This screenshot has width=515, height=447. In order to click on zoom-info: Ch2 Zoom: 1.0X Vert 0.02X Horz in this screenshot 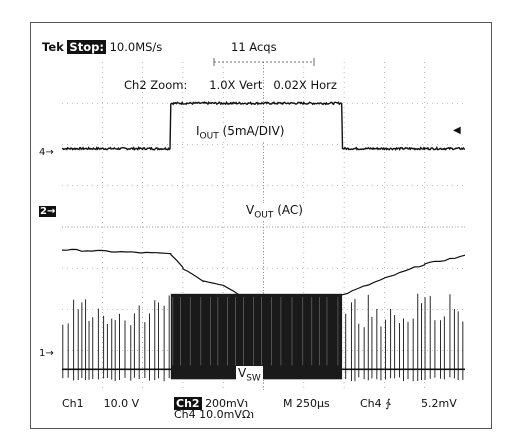, I will do `click(230, 85)`.